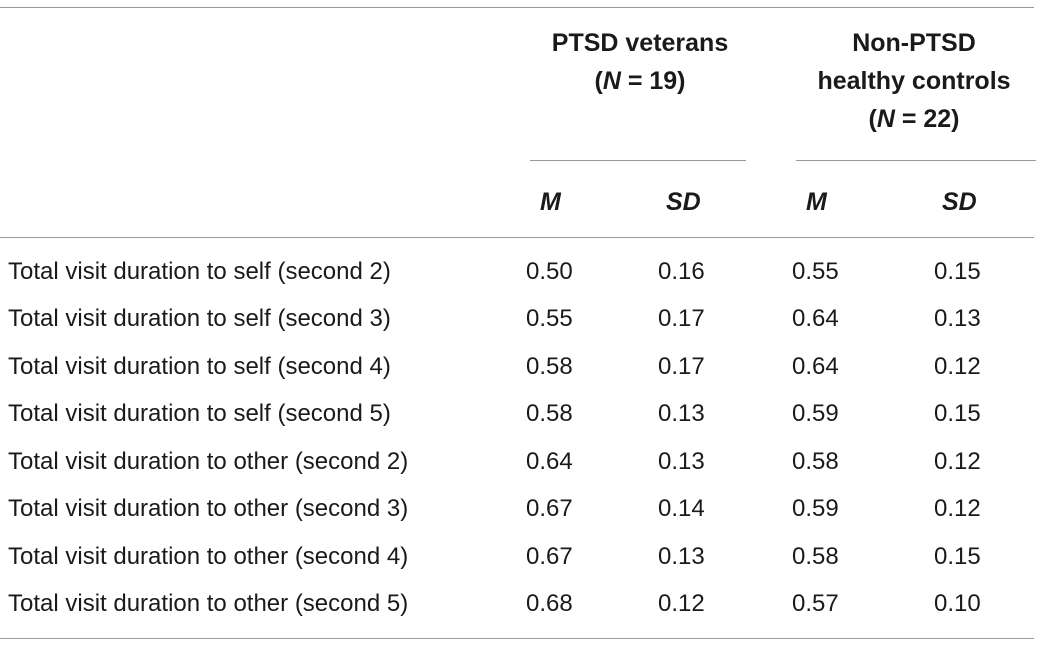  I want to click on subheader-ptsd-mean: M, so click(550, 202).